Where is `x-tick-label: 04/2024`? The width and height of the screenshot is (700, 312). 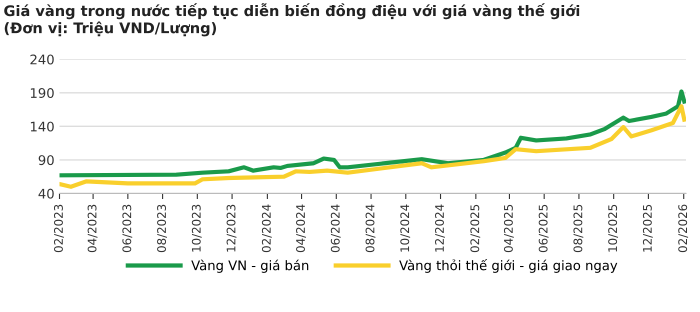 x-tick-label: 04/2024 is located at coordinates (301, 228).